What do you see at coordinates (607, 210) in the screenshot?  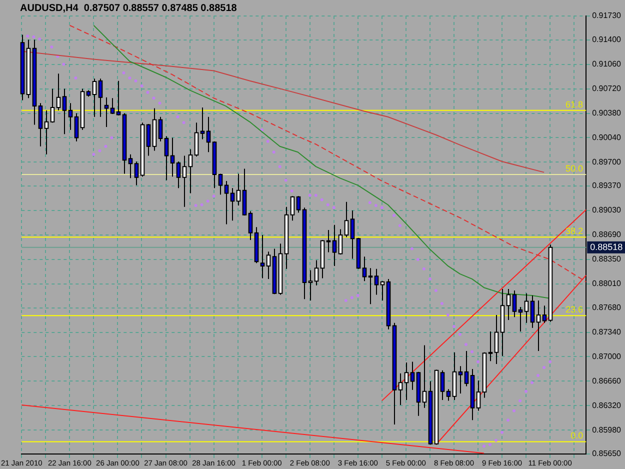 I see `y-tick-label: 0.89030` at bounding box center [607, 210].